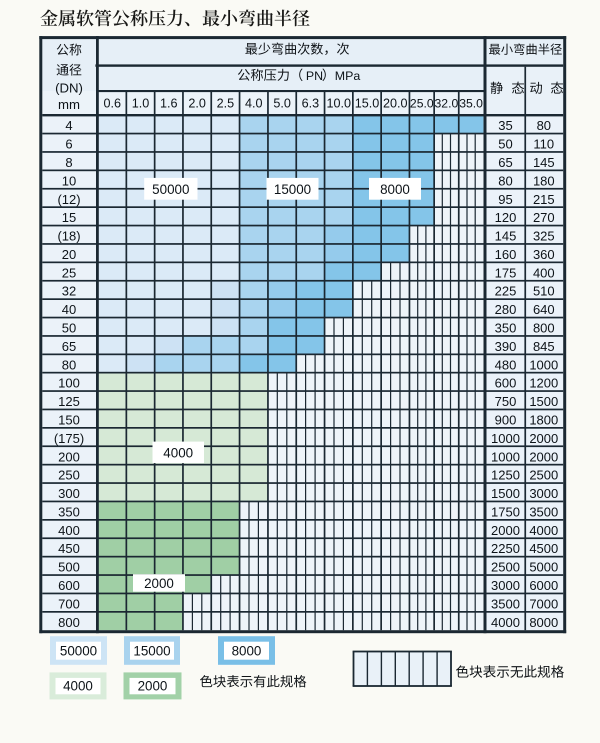 The image size is (600, 743). Describe the element at coordinates (544, 309) in the screenshot. I see `svg-text: 640` at that location.